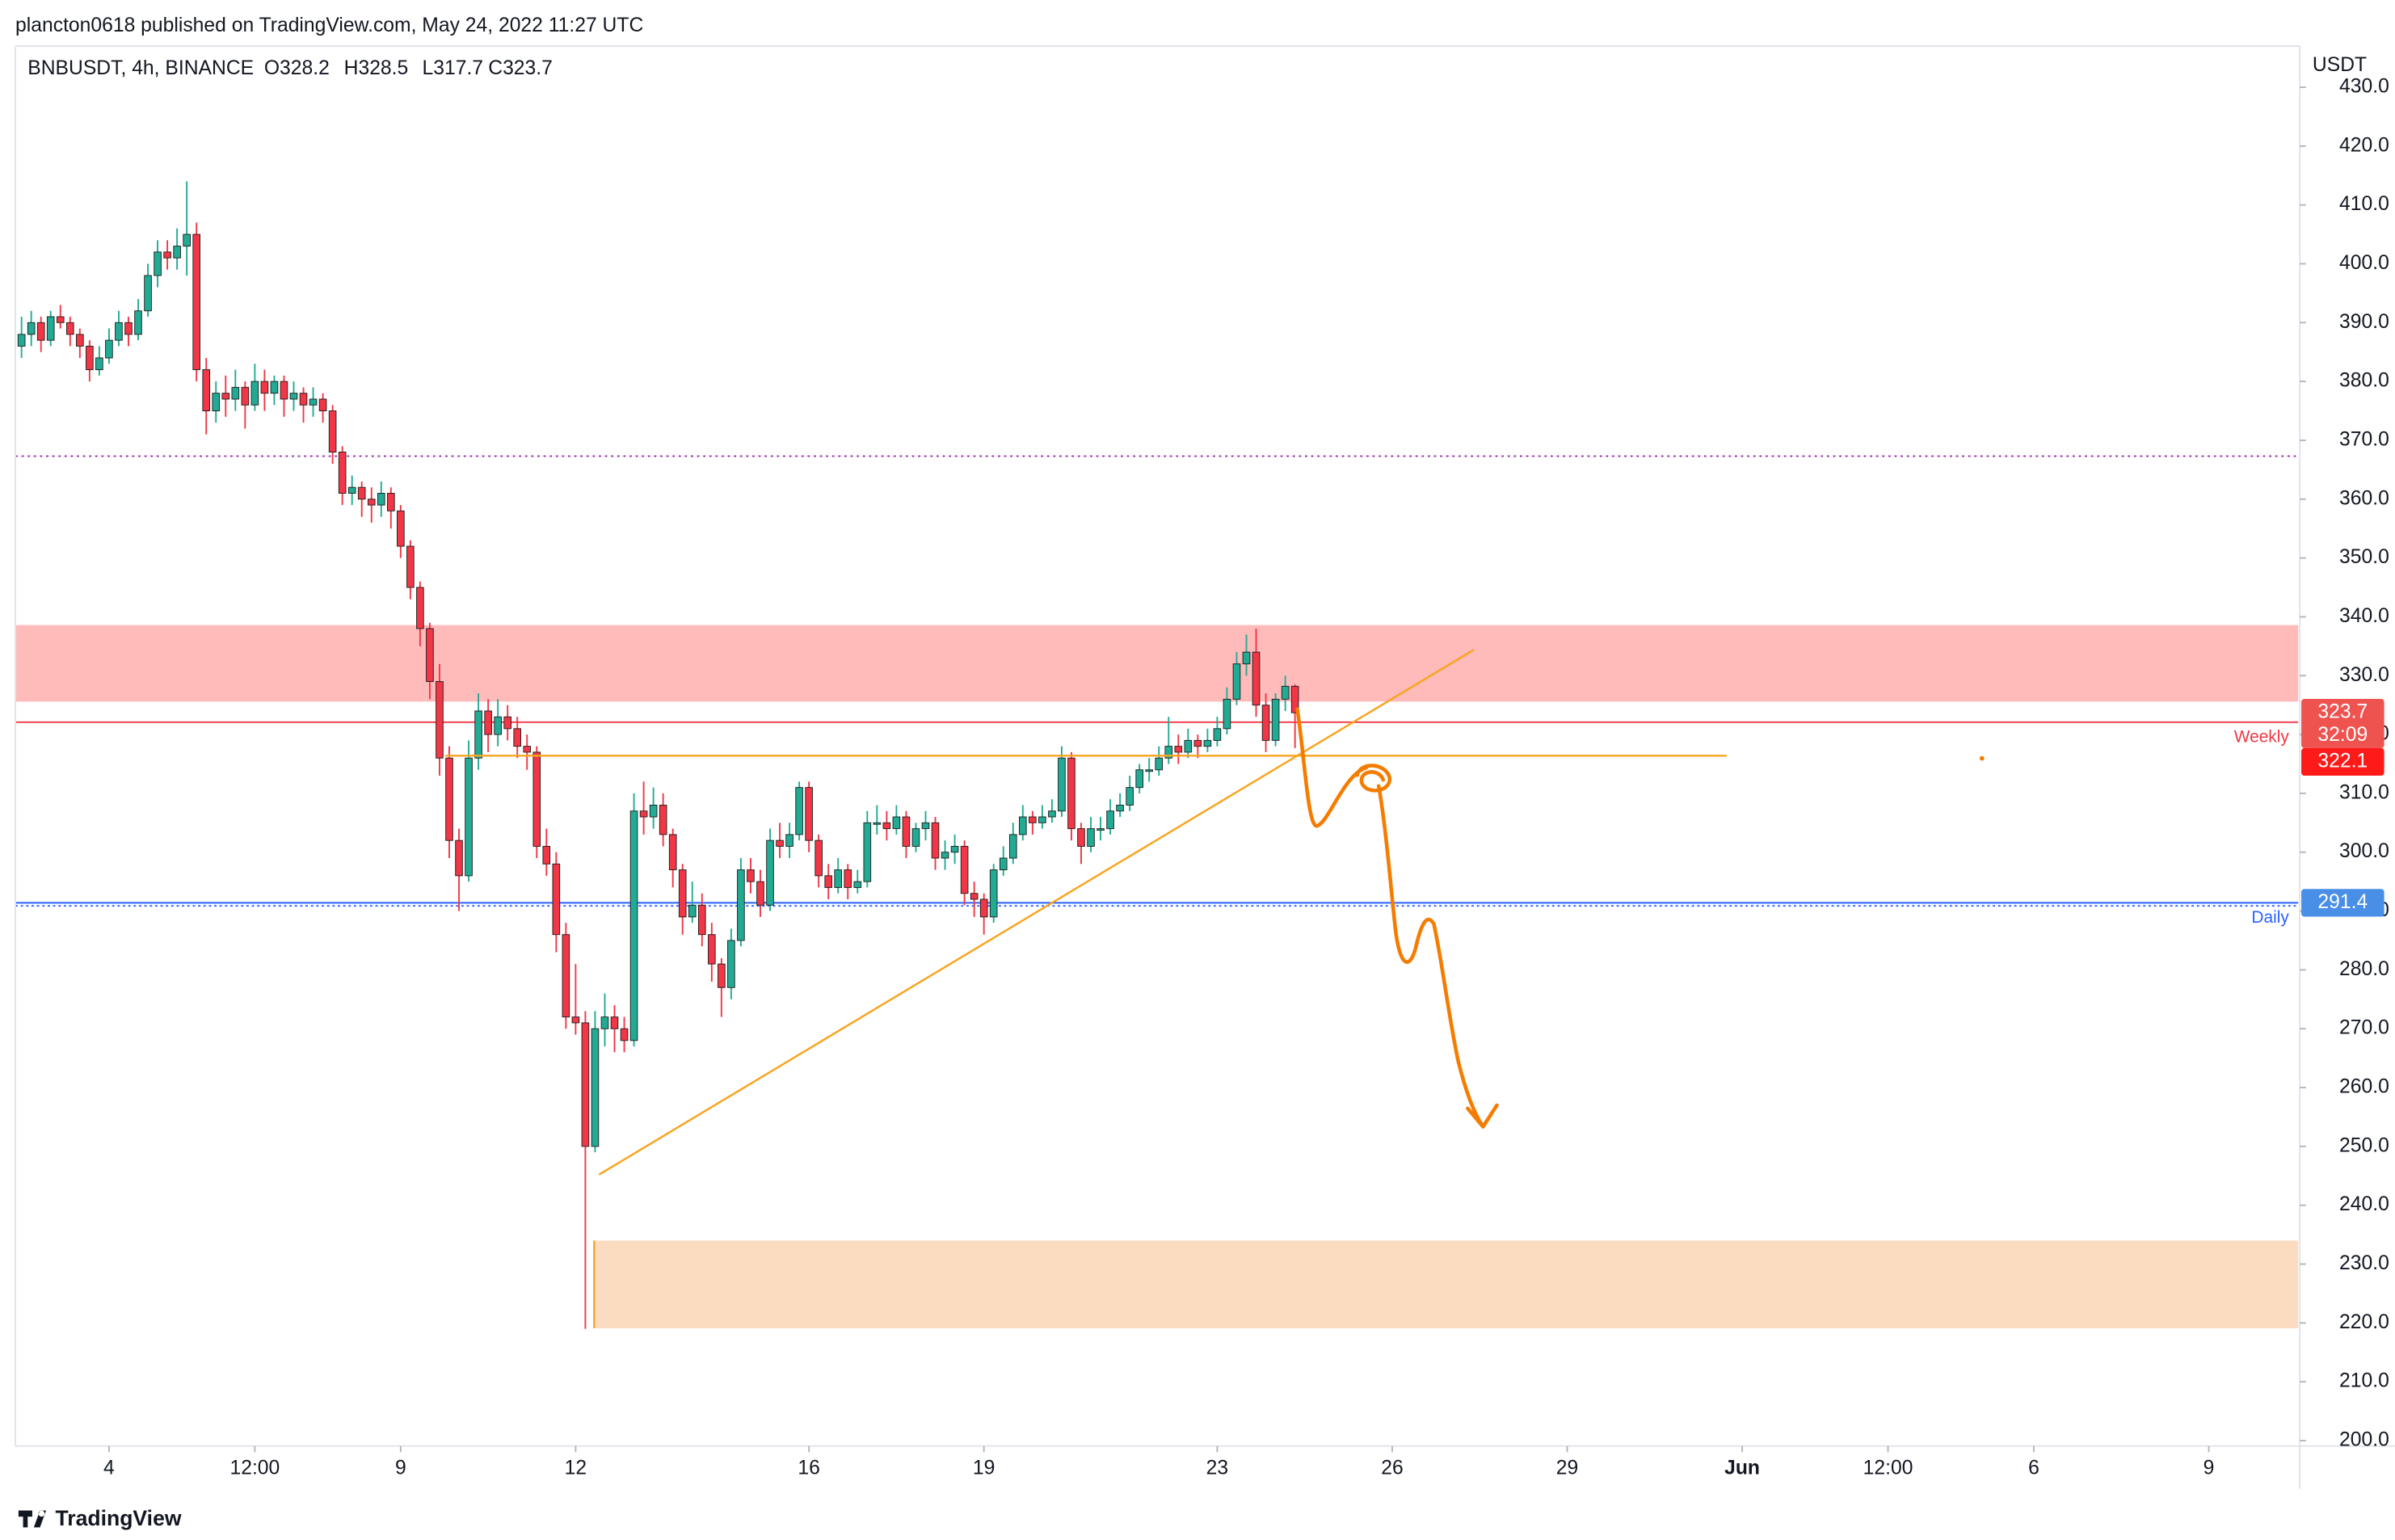 The width and height of the screenshot is (2395, 1540). Describe the element at coordinates (1888, 1468) in the screenshot. I see `x-tick-label: 12:00` at that location.